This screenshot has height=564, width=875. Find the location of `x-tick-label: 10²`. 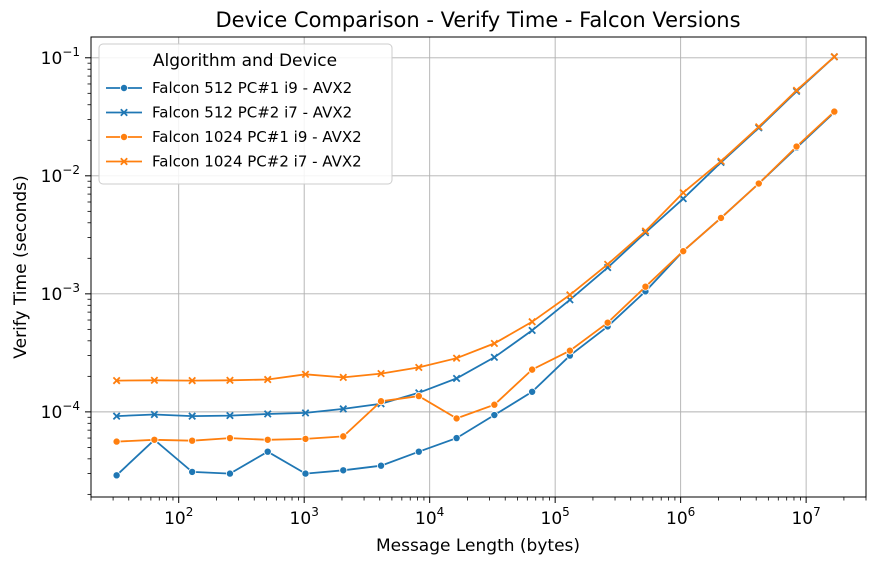

x-tick-label: 10² is located at coordinates (178, 517).